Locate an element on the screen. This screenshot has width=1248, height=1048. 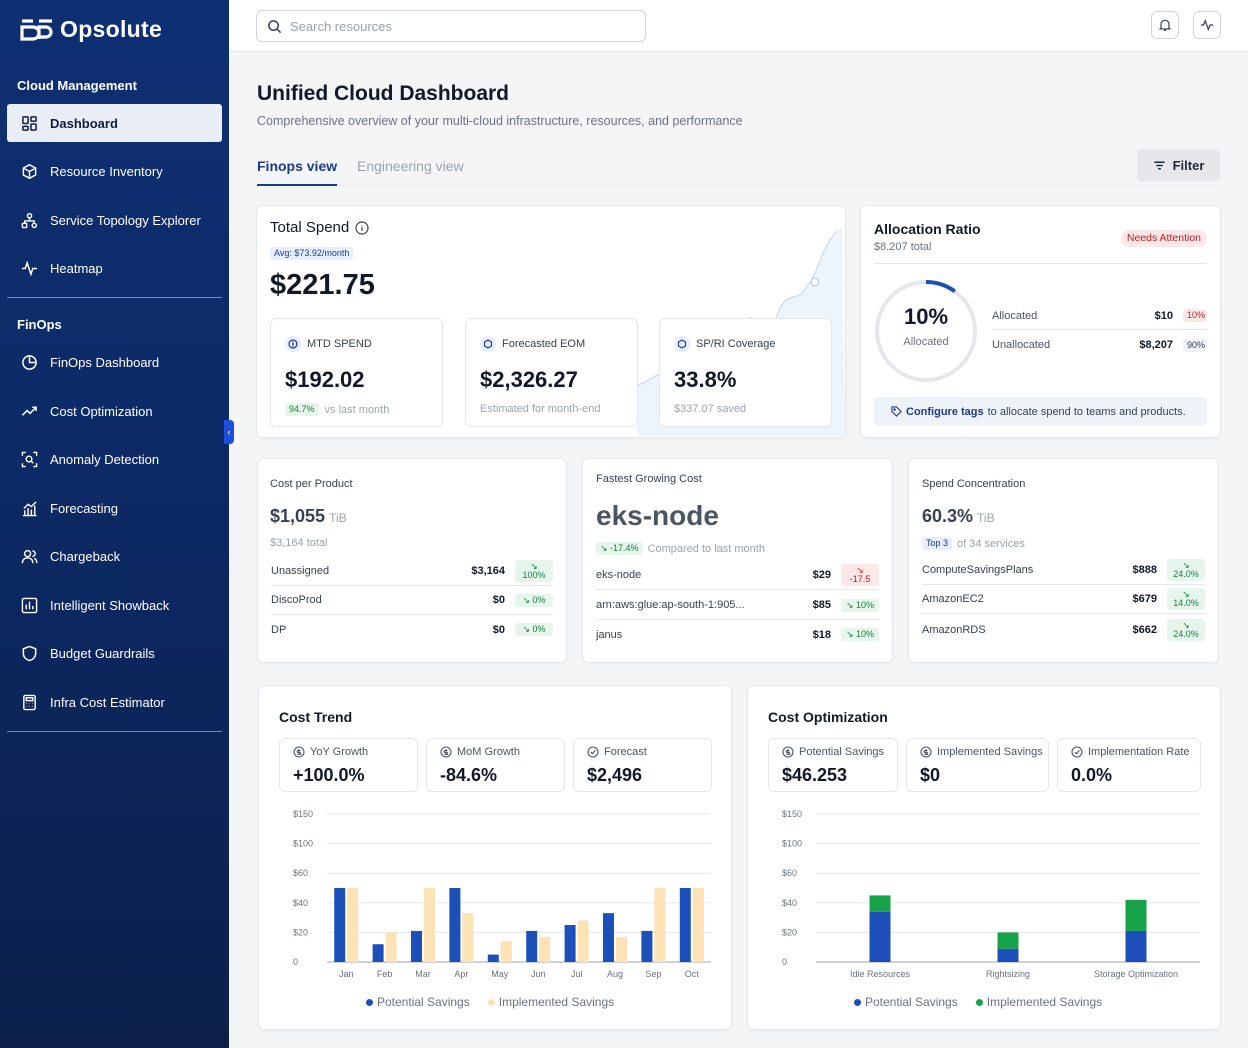
info-icon is located at coordinates (362, 227).